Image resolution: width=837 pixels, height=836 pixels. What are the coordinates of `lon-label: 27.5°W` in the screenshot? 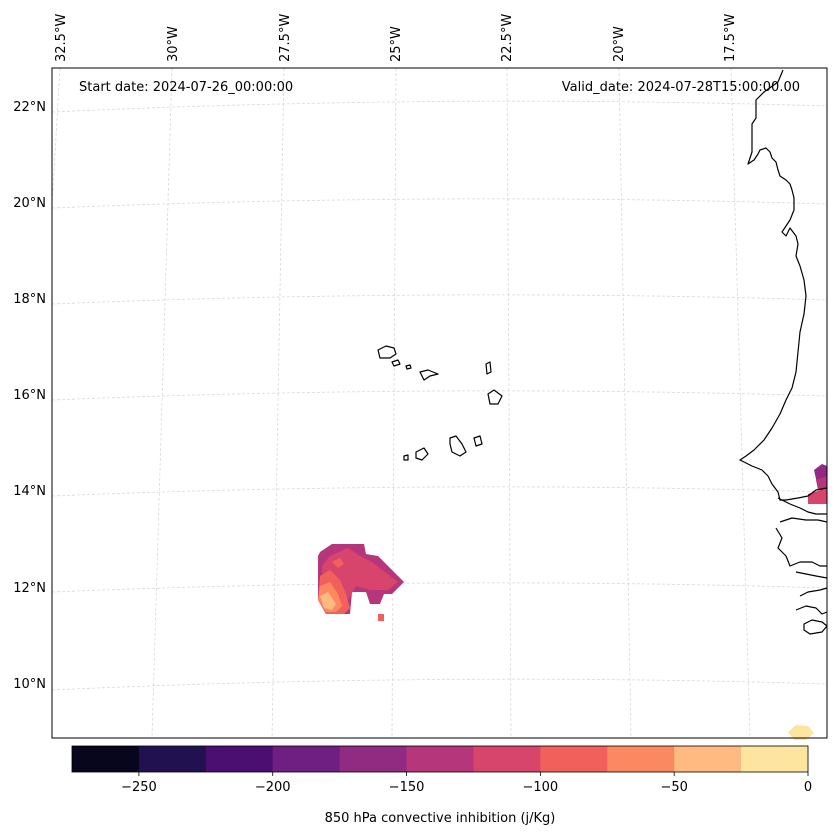 It's located at (285, 38).